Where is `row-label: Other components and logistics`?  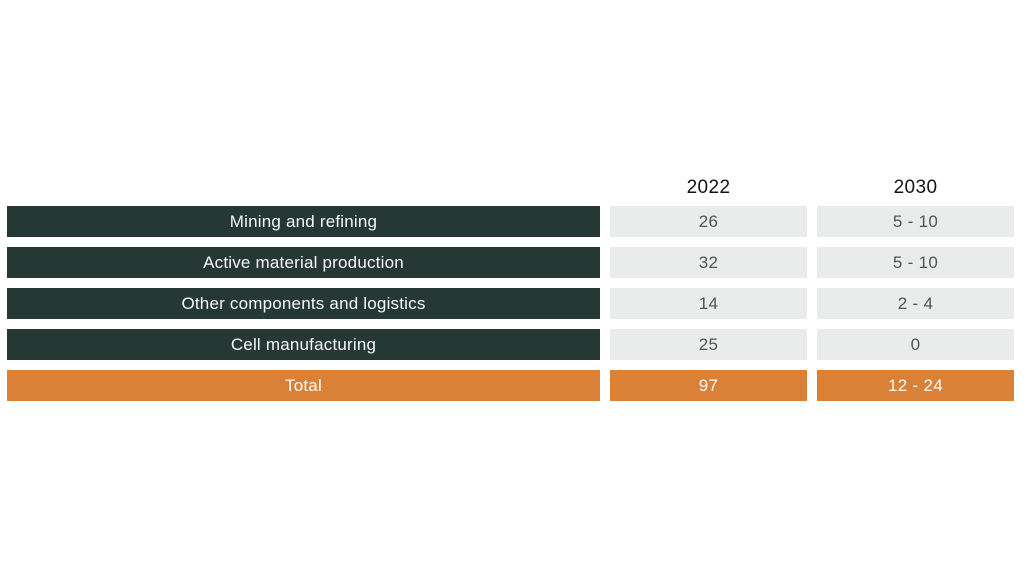 row-label: Other components and logistics is located at coordinates (303, 303).